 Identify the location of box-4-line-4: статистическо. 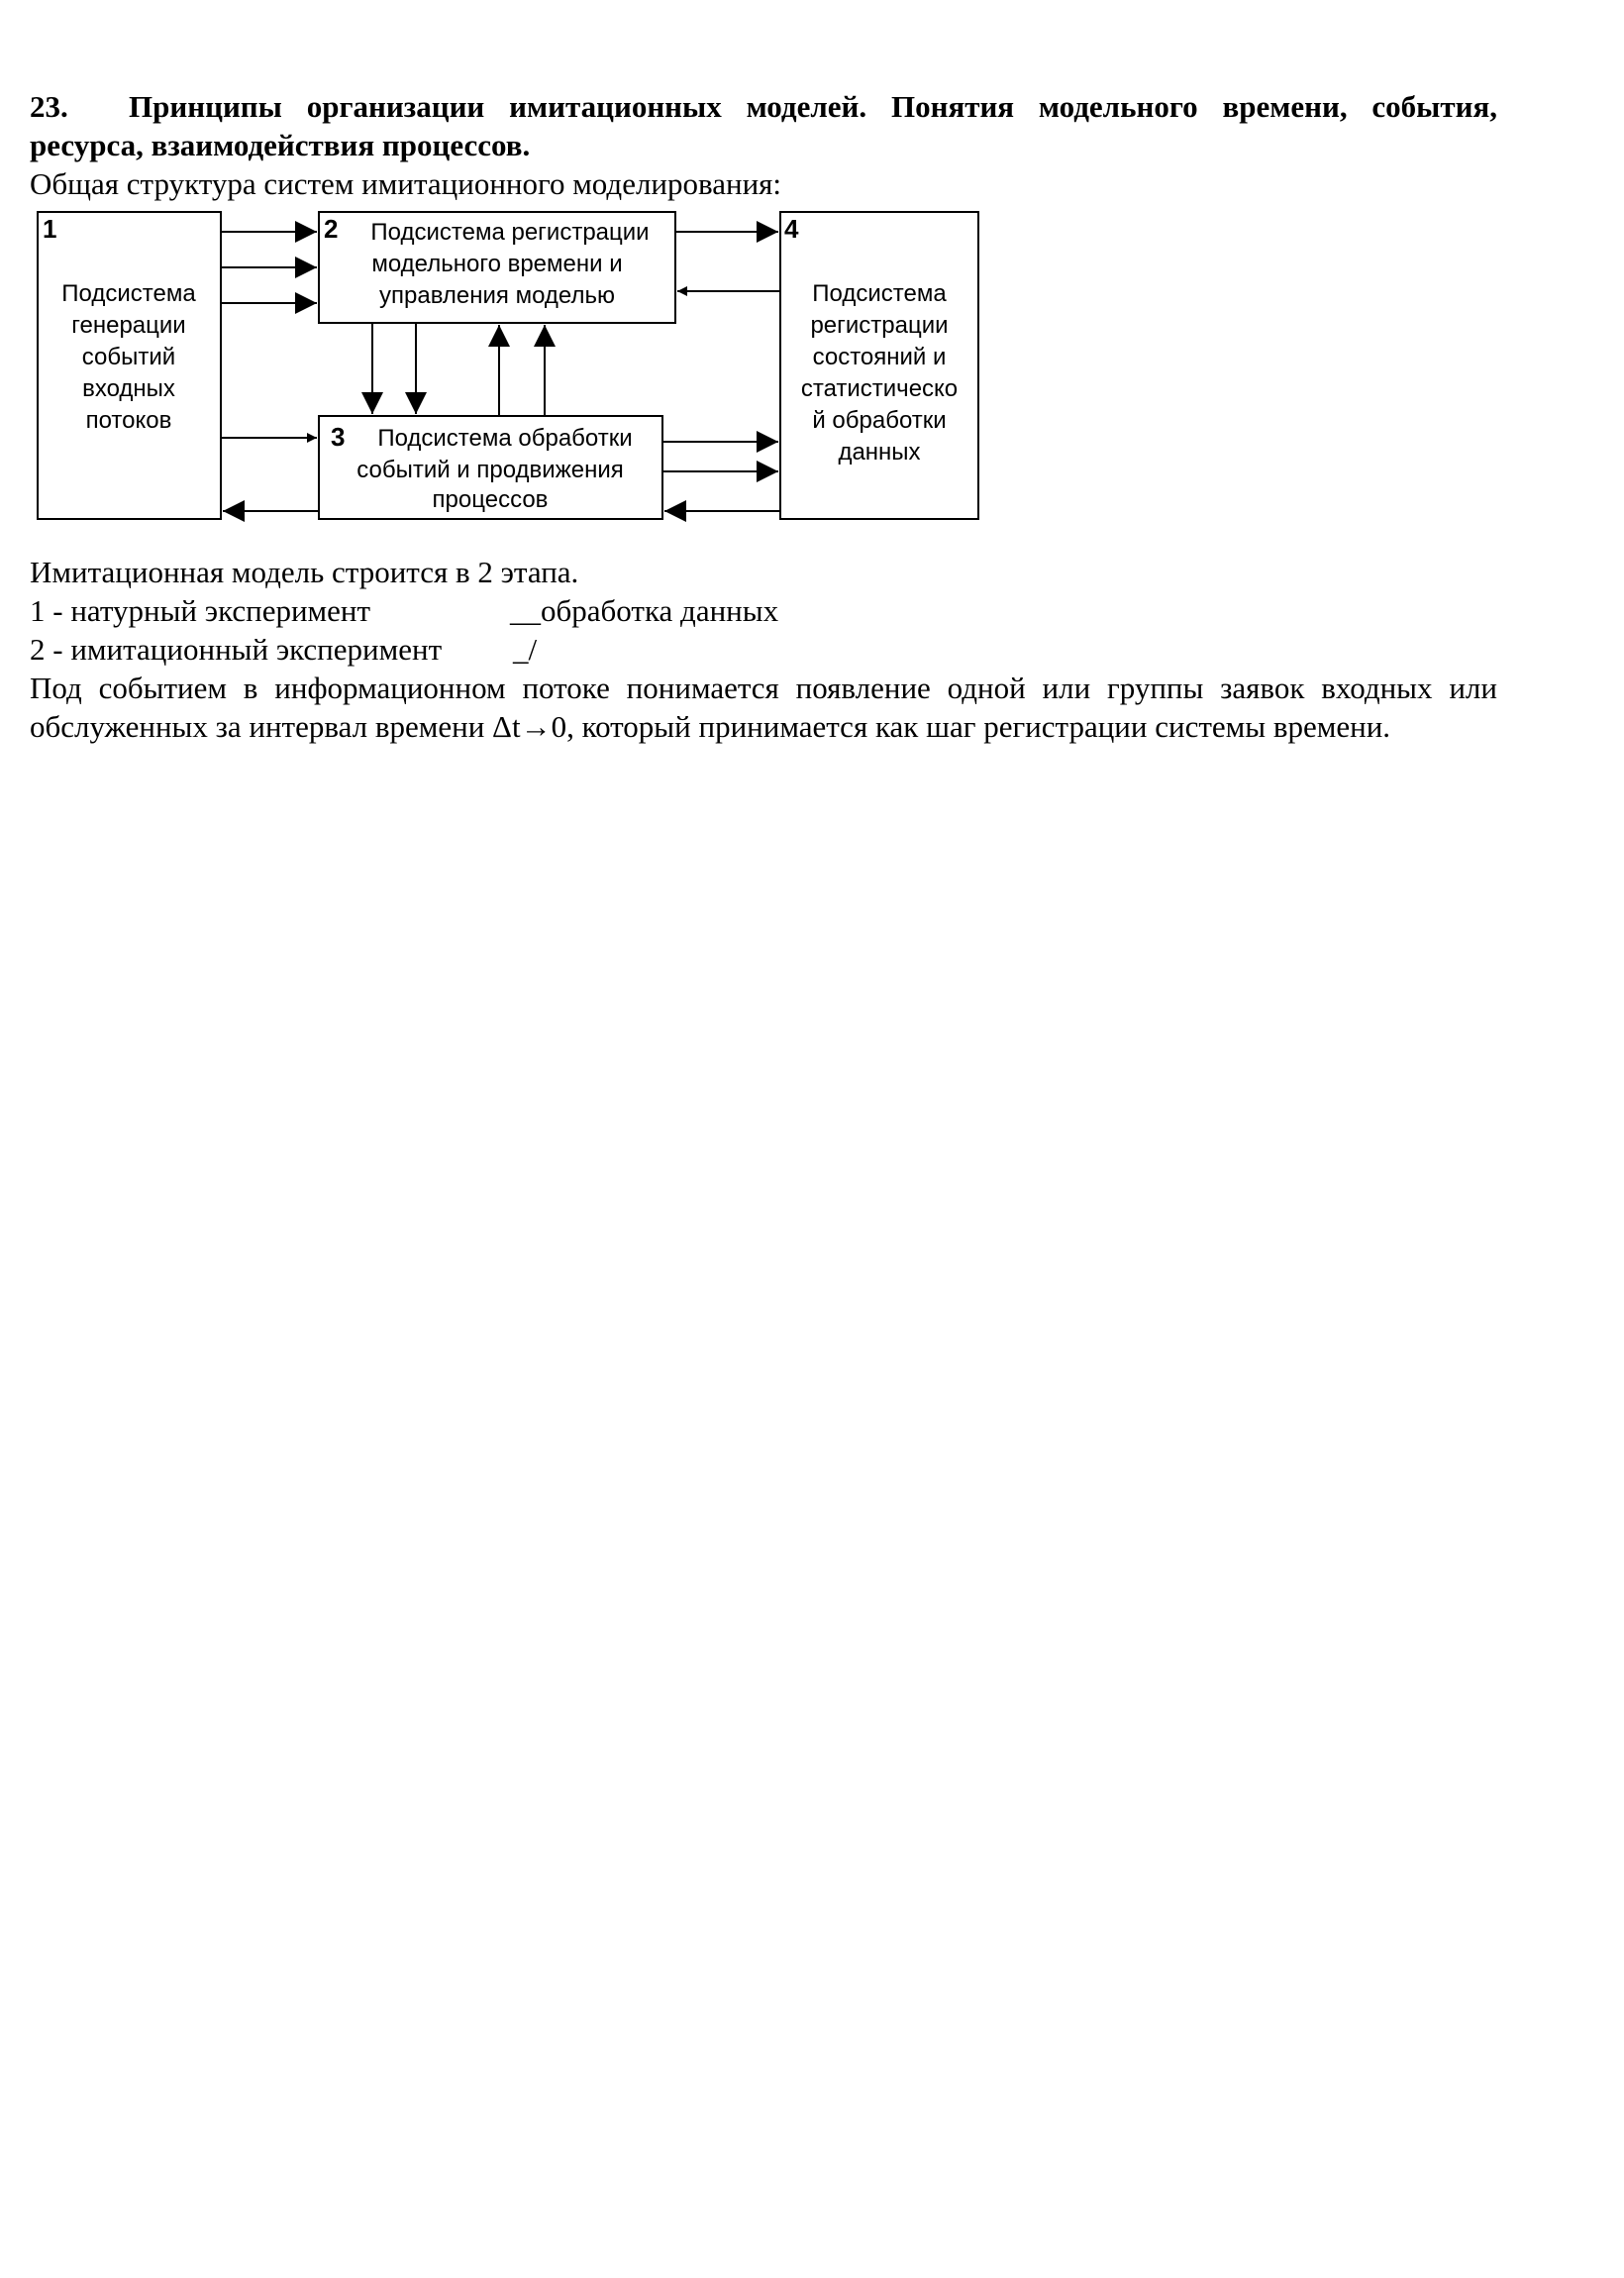
(879, 388).